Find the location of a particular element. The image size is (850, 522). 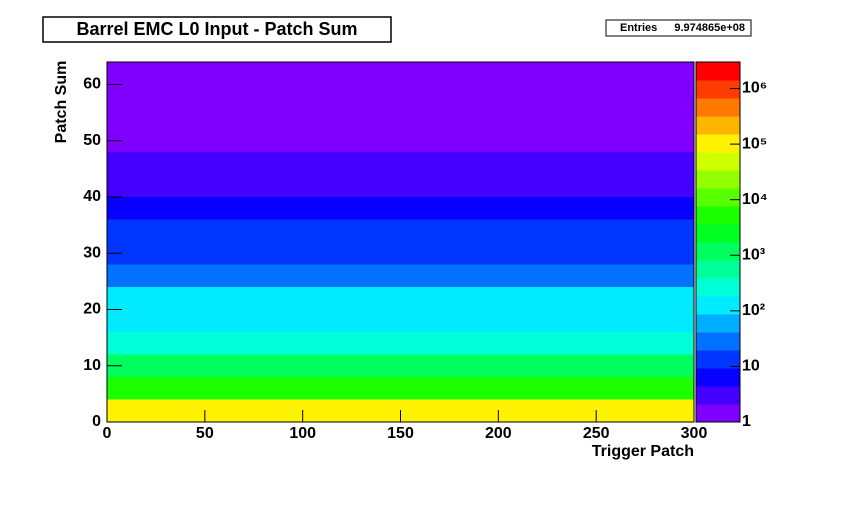

z-tick-label: 1 is located at coordinates (746, 421).